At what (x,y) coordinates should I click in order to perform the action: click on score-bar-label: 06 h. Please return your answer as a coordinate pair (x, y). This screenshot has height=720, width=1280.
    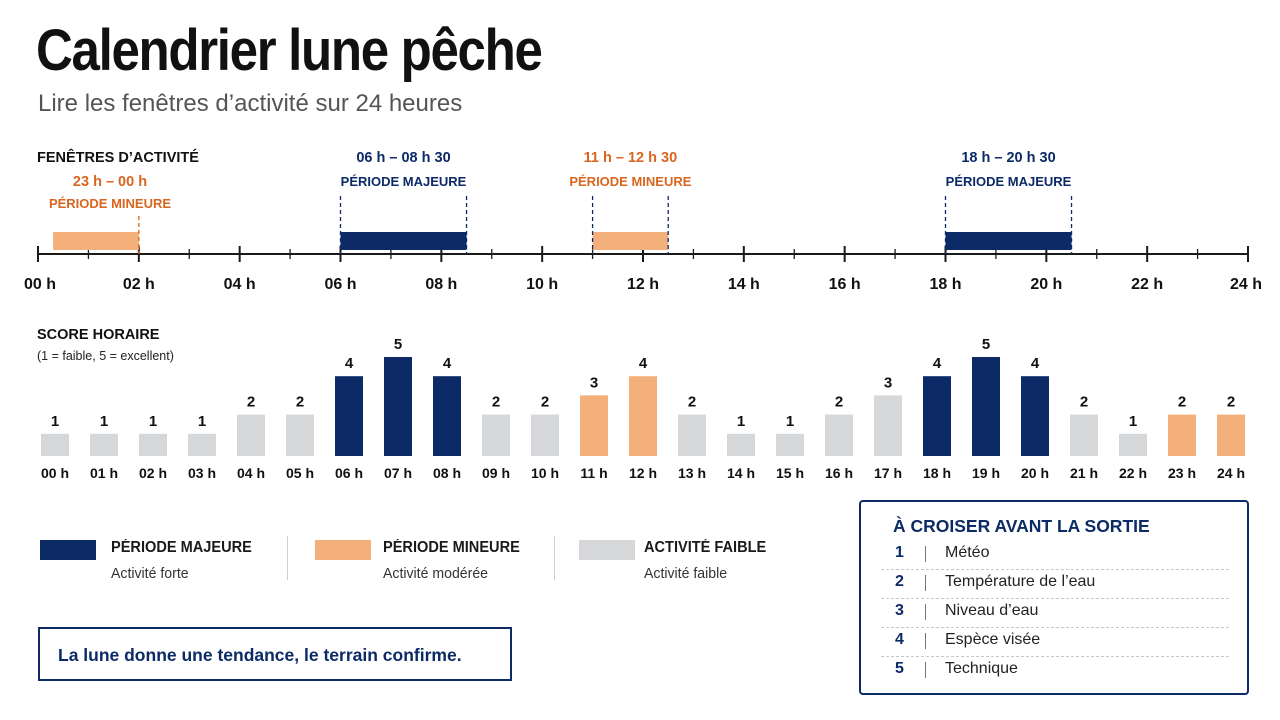
    Looking at the image, I should click on (349, 473).